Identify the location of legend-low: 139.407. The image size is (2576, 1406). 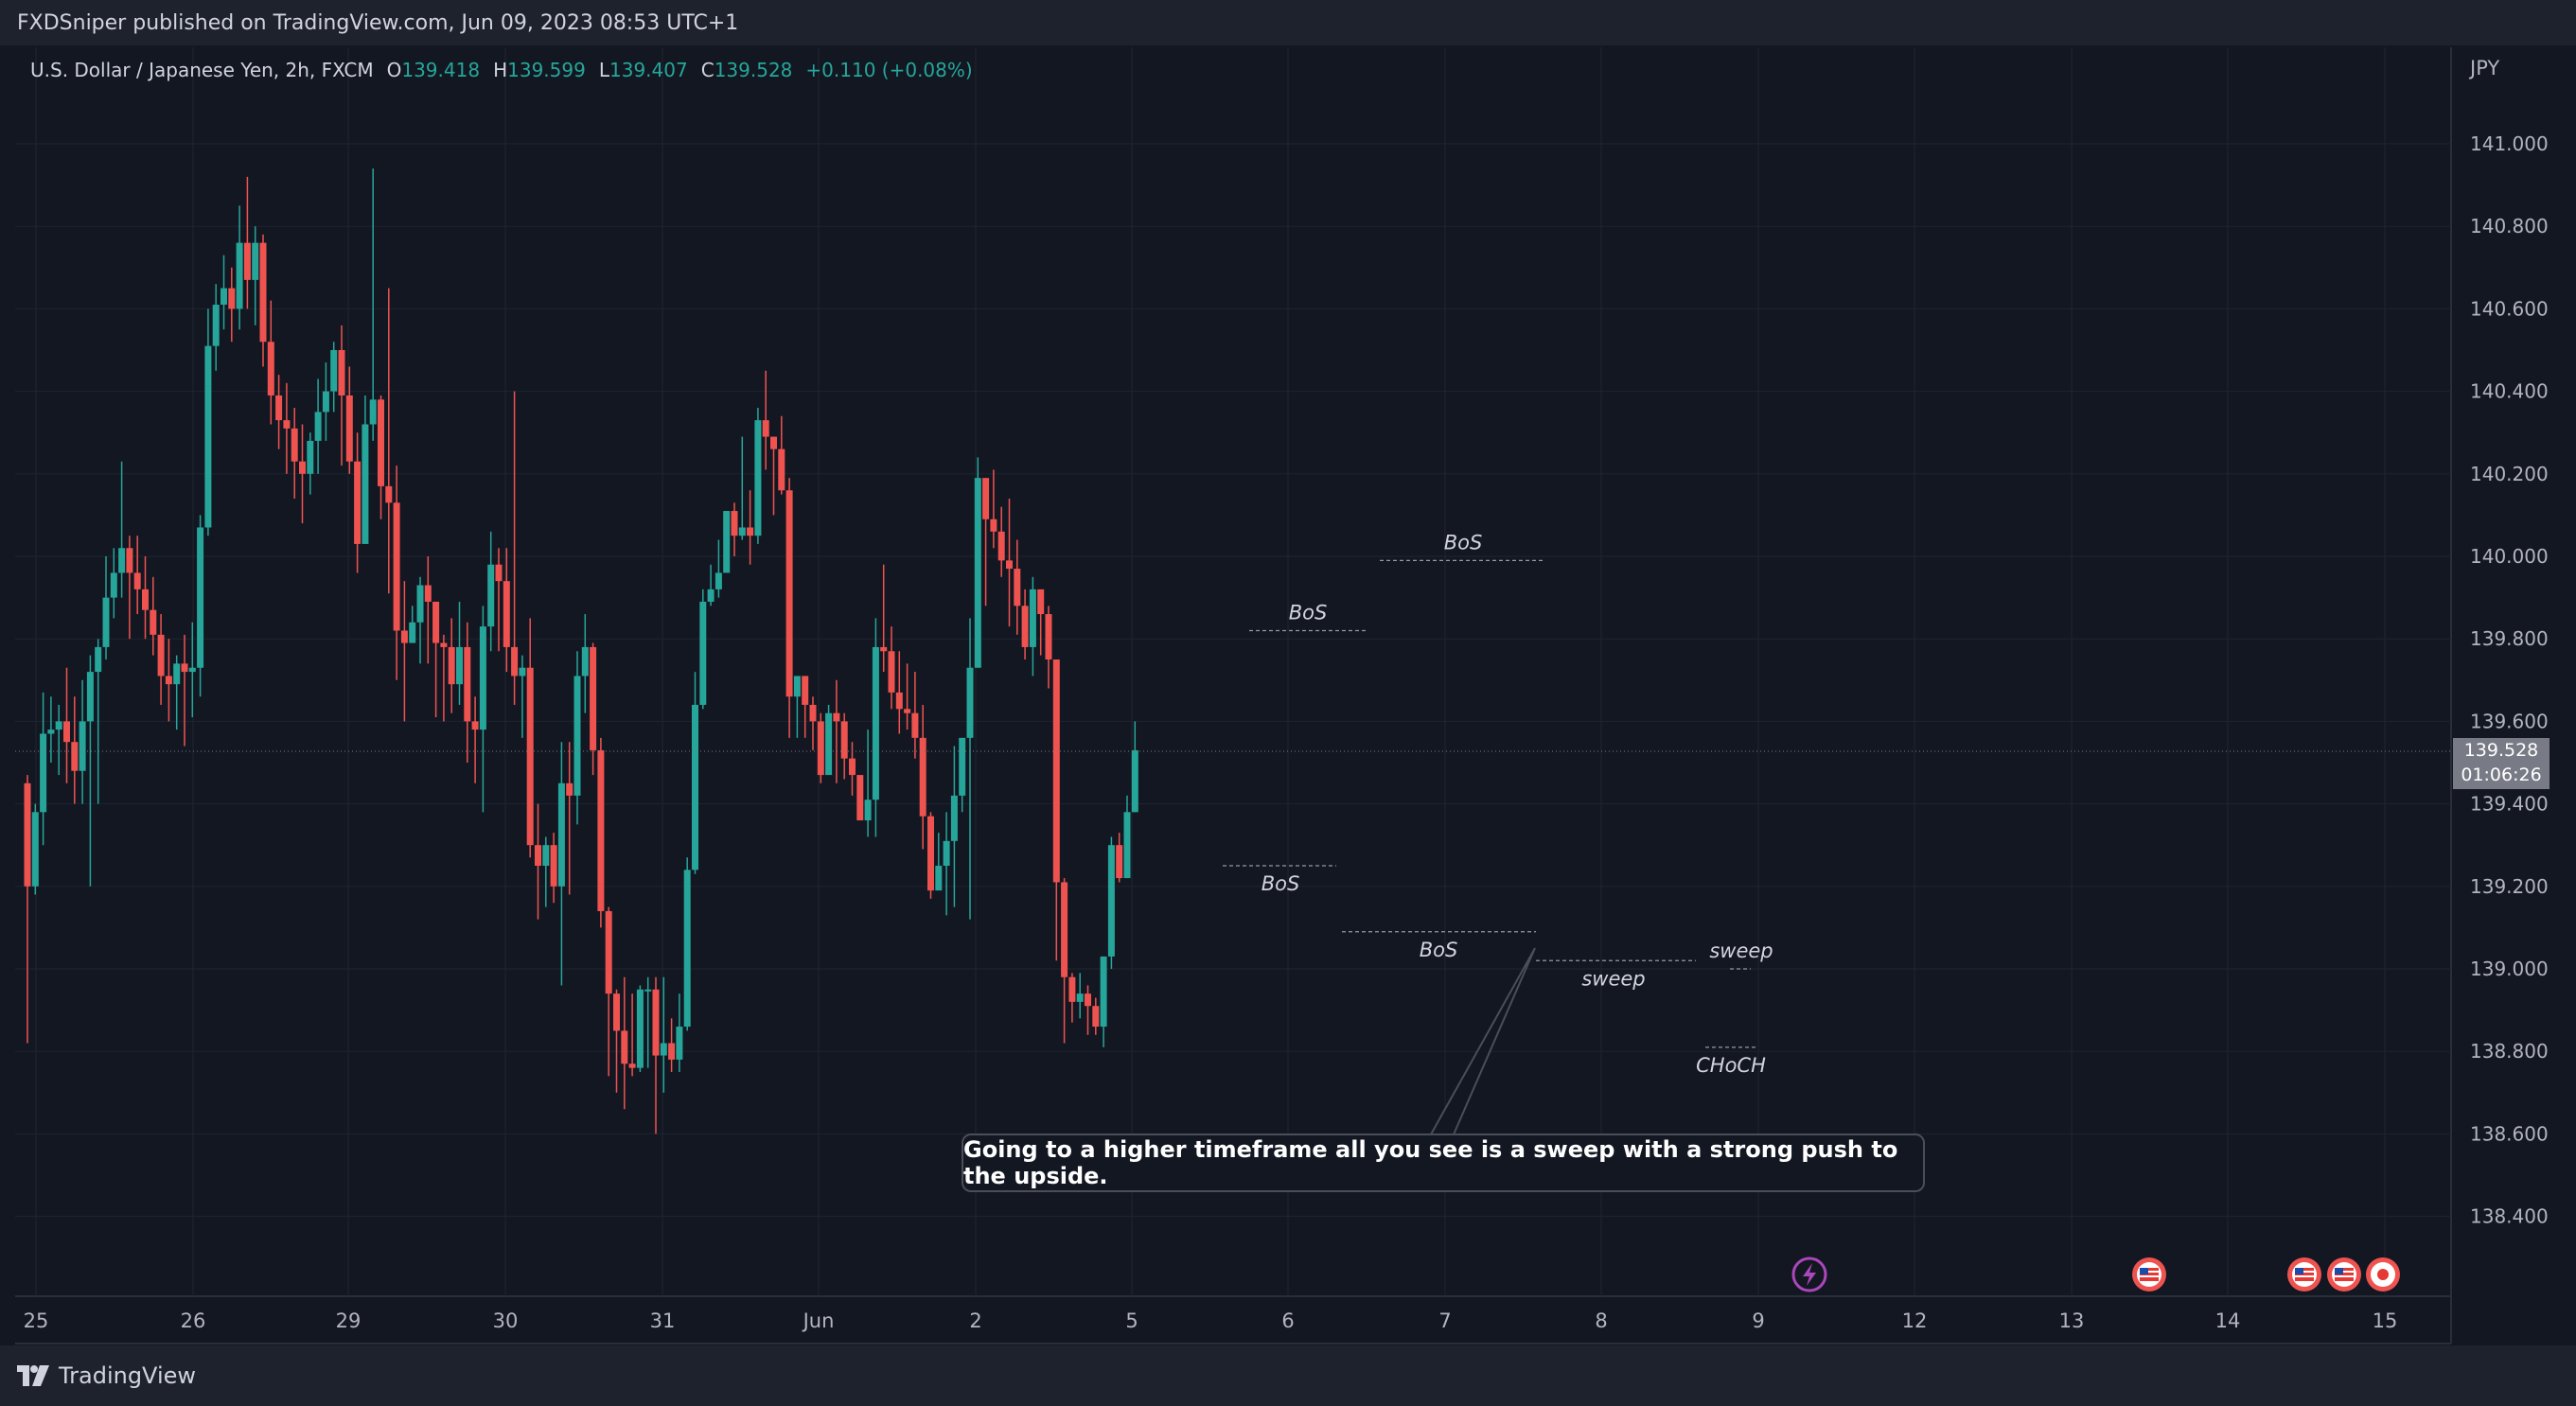
(648, 70).